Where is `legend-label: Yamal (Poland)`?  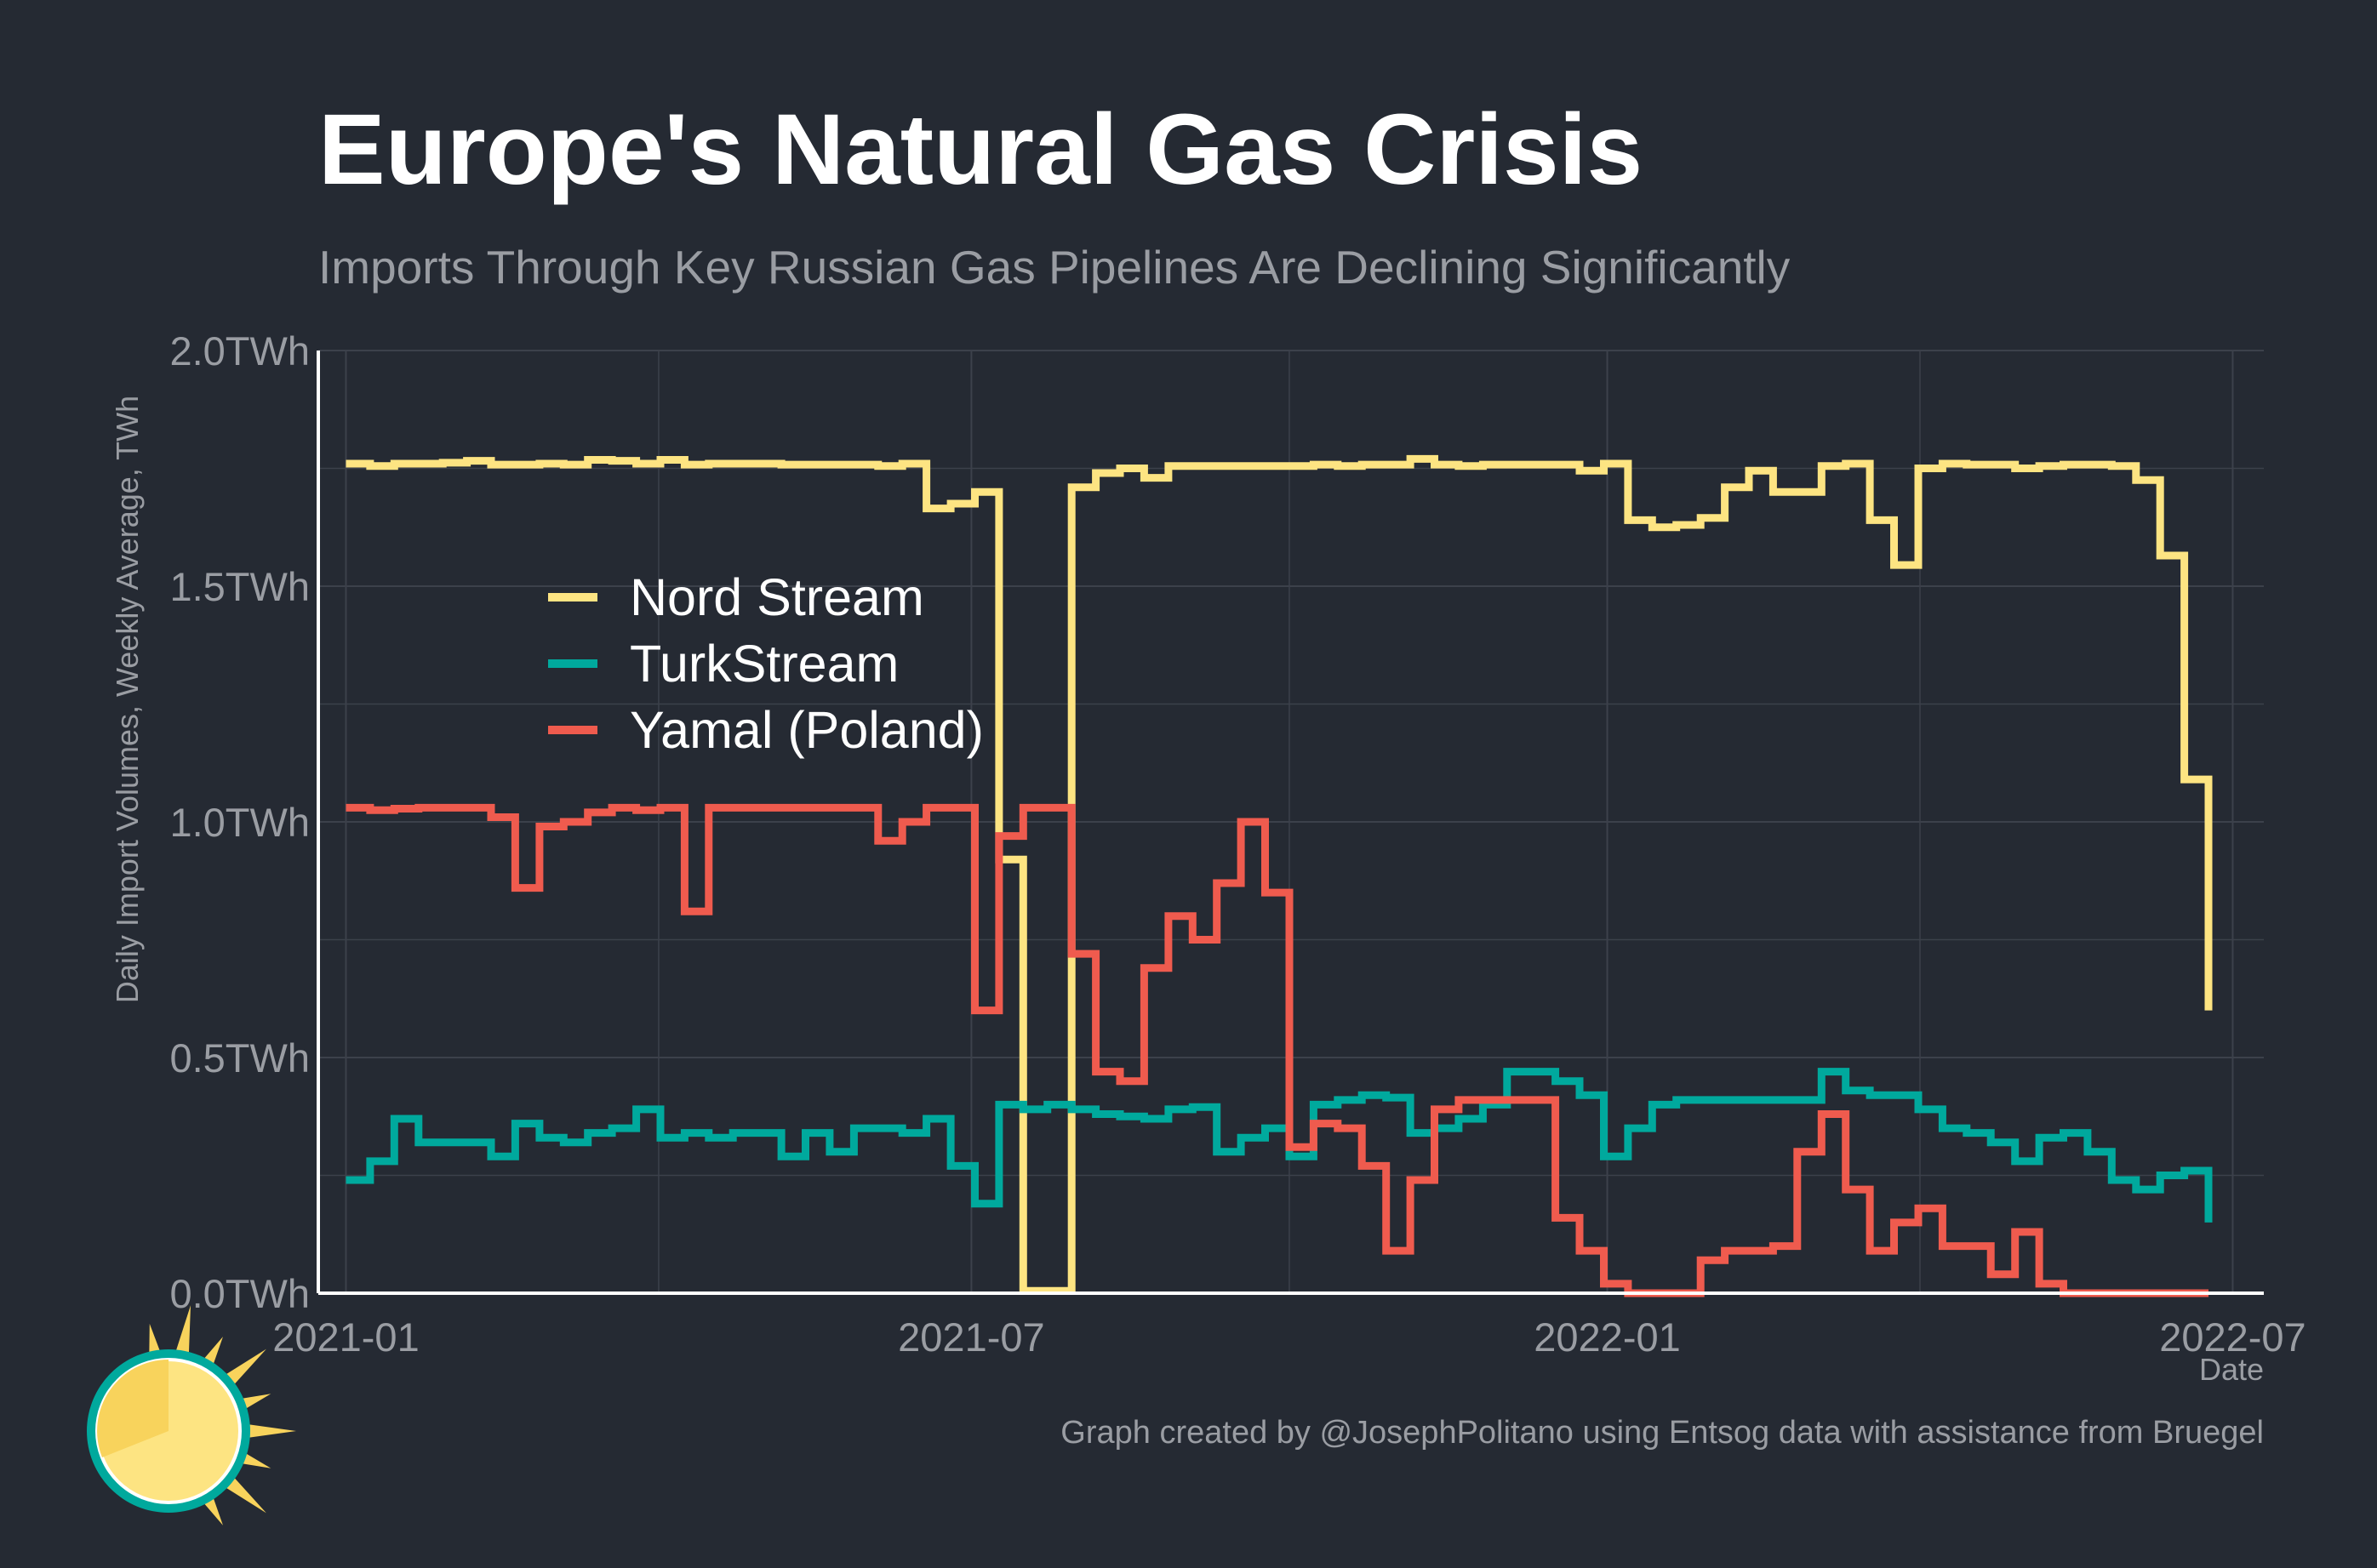 legend-label: Yamal (Poland) is located at coordinates (807, 730).